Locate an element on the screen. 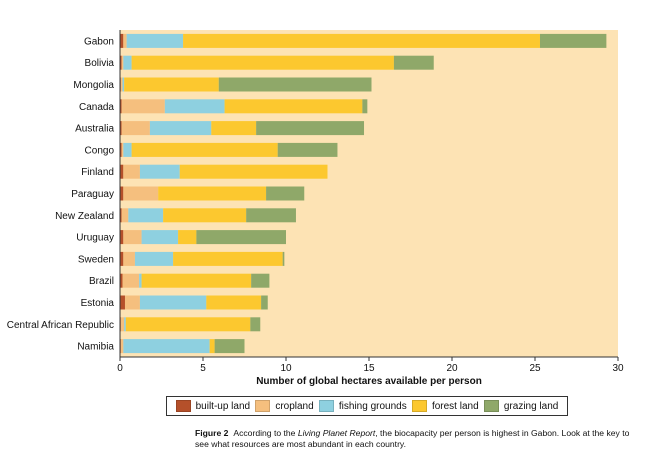  bar-forest-land-sweden is located at coordinates (228, 258).